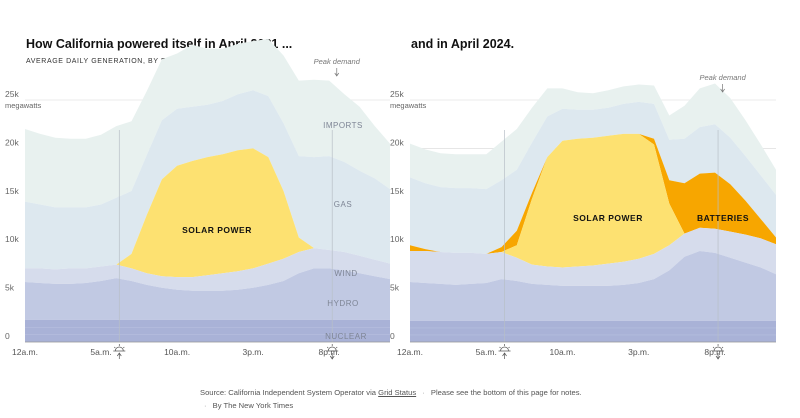  I want to click on area-imports, so click(593, 139).